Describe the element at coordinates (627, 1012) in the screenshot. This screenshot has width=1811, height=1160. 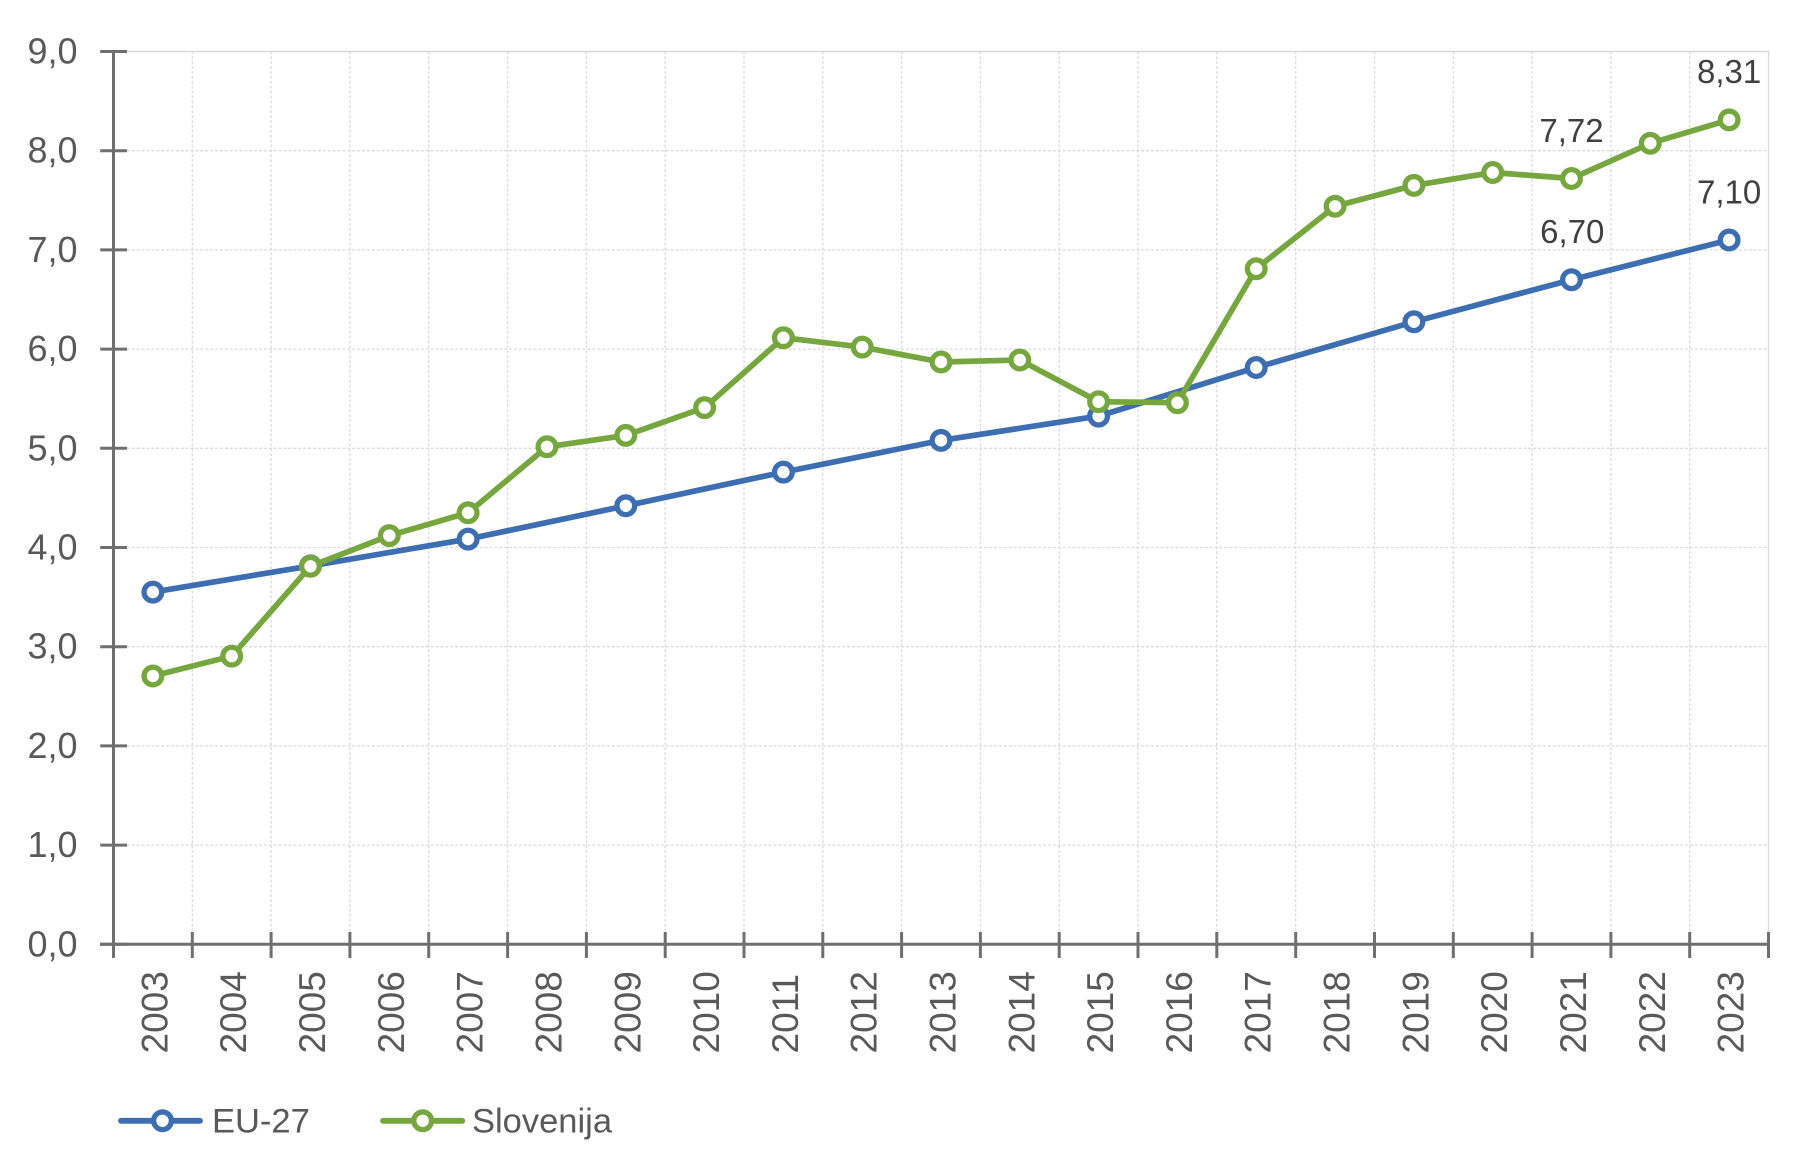
I see `svg-text: 2009` at that location.